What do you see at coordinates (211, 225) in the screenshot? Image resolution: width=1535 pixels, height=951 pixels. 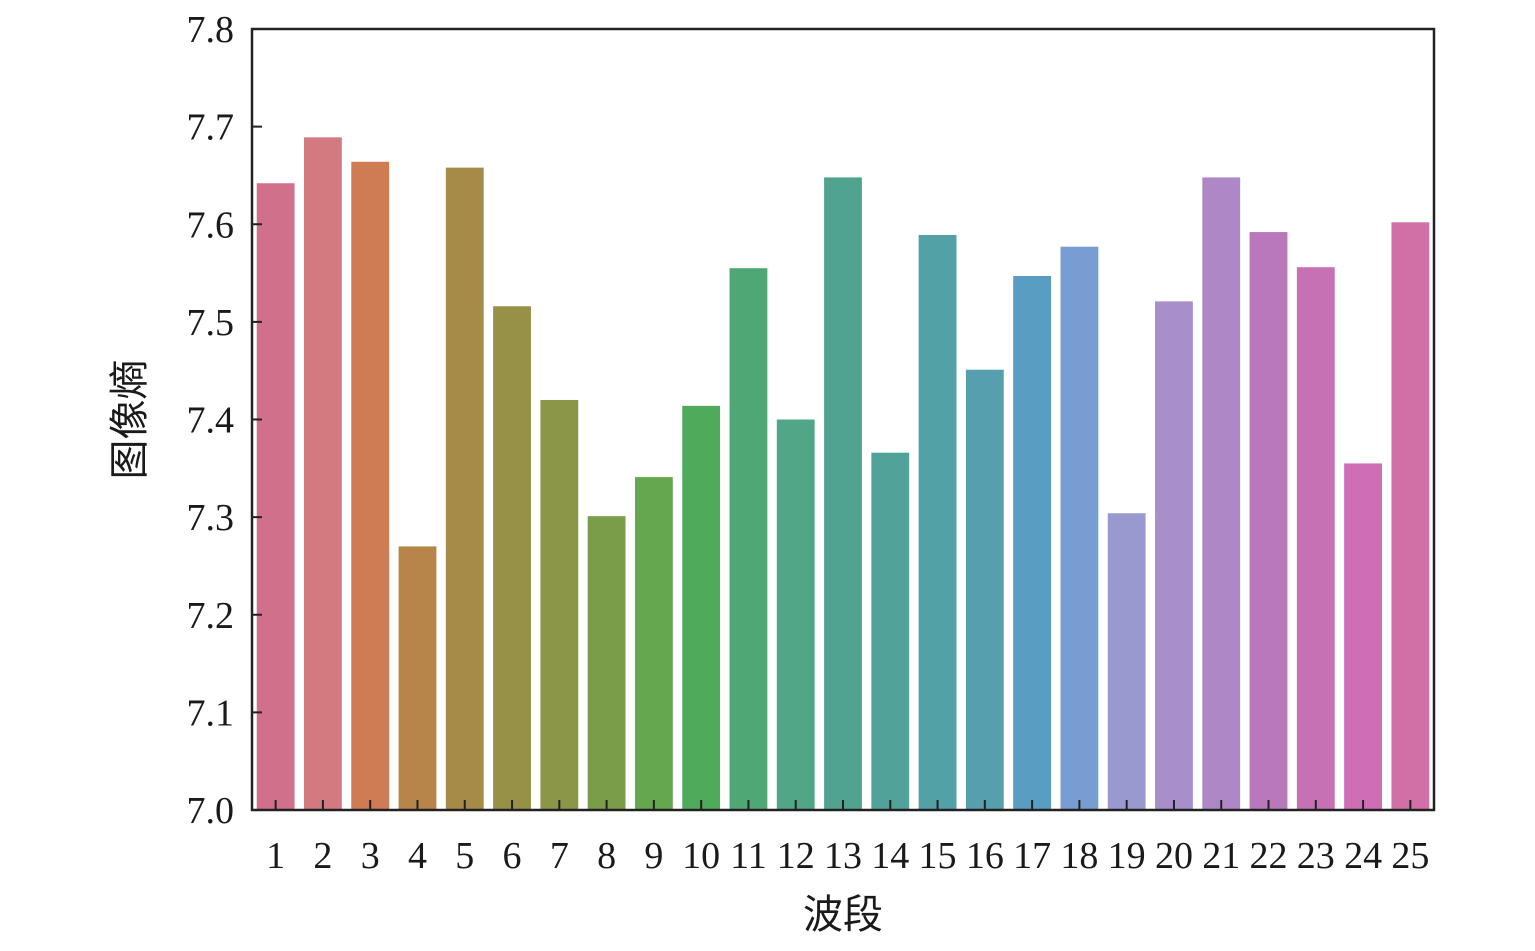 I see `y-tick-label-7.6: 7.6` at bounding box center [211, 225].